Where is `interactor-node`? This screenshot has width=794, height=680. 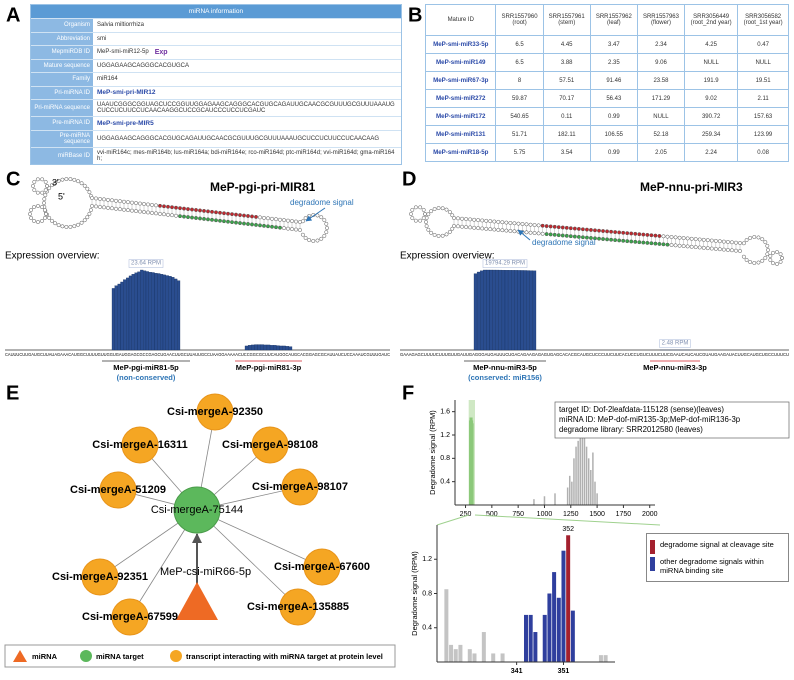
interactor-node is located at coordinates (298, 607).